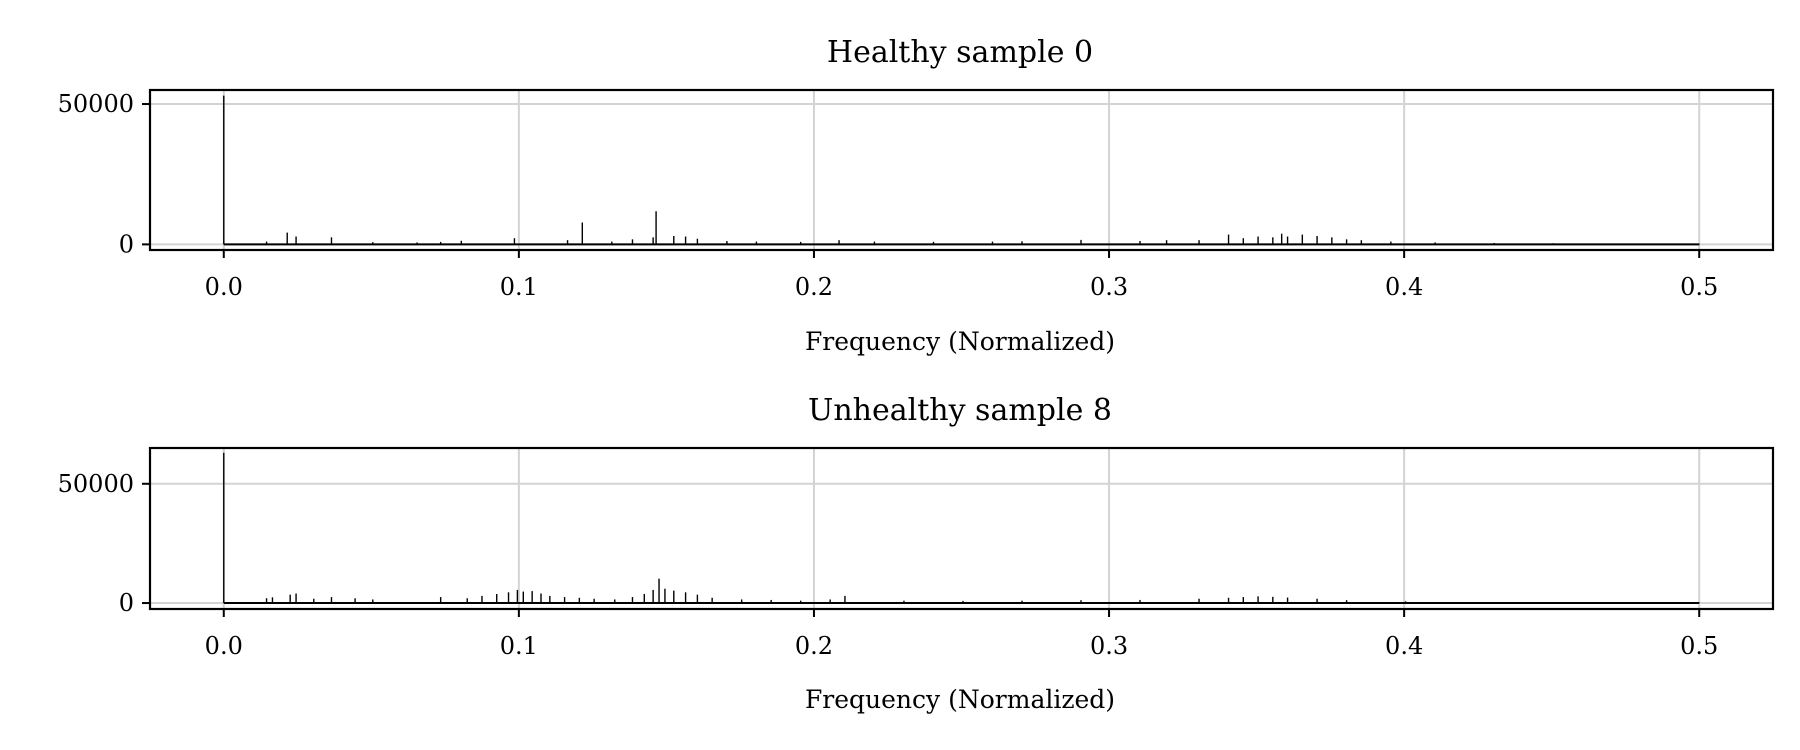  What do you see at coordinates (960, 52) in the screenshot?
I see `panel-title: Healthy sample 0` at bounding box center [960, 52].